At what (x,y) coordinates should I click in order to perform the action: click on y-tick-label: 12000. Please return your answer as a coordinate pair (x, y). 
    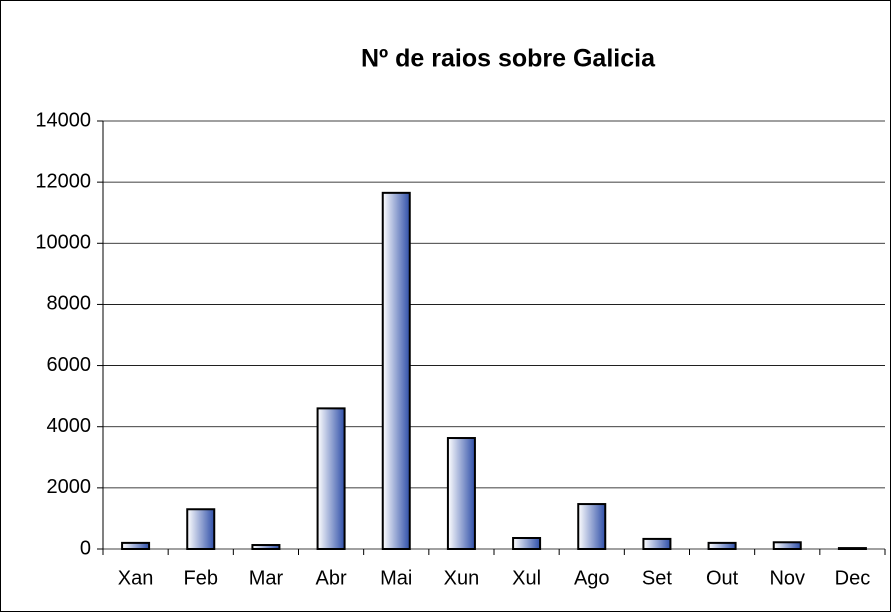
    Looking at the image, I should click on (63, 181).